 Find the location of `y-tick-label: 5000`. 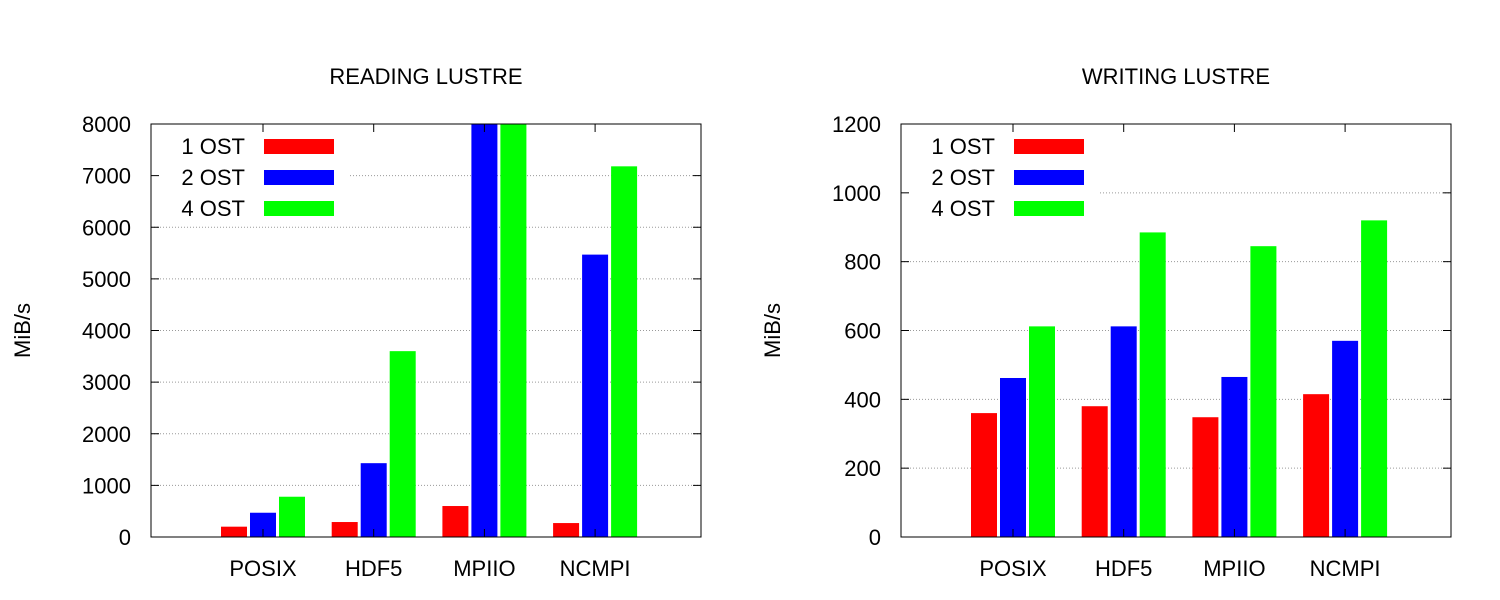

y-tick-label: 5000 is located at coordinates (106, 279).